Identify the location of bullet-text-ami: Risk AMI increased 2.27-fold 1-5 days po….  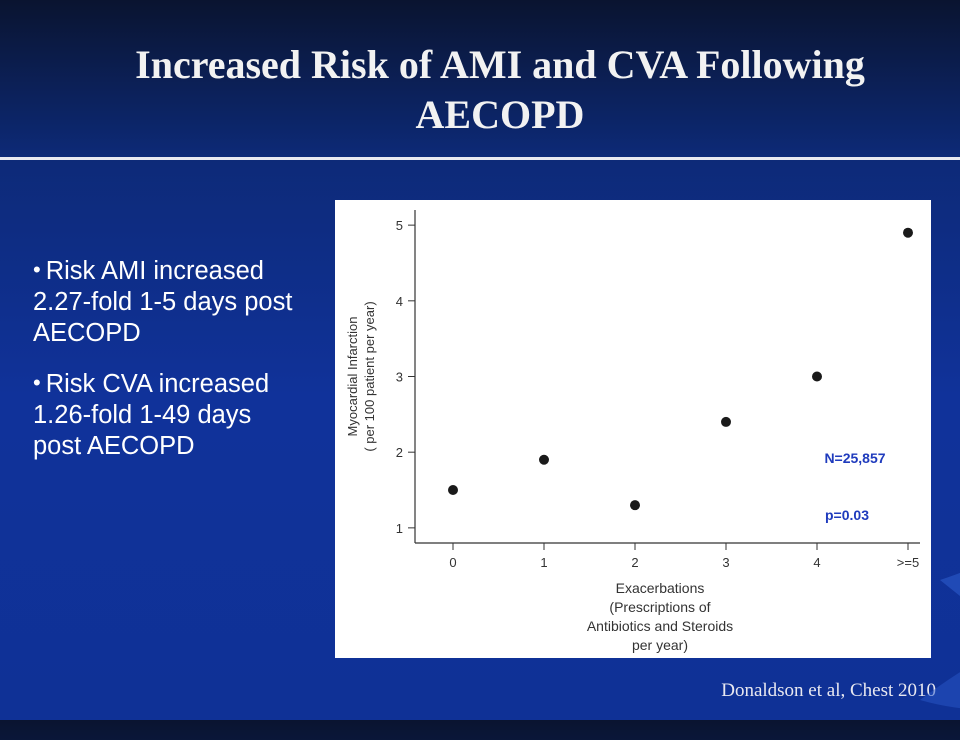
(163, 302).